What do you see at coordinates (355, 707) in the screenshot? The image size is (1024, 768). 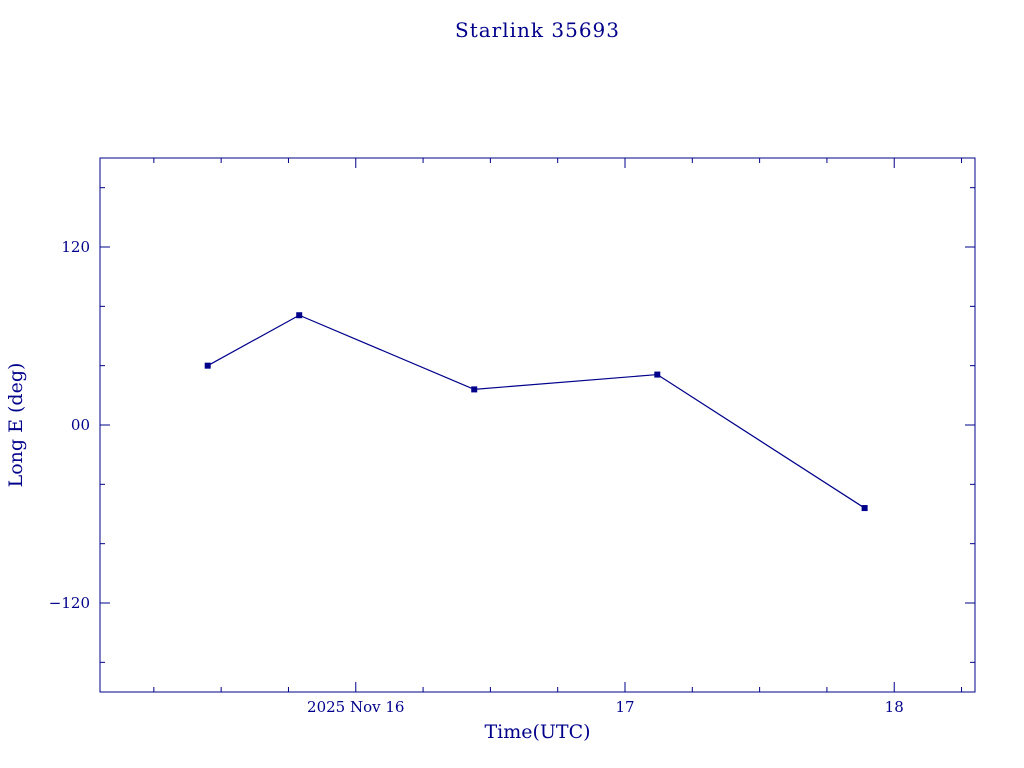 I see `x-tick-label: 2025 Nov 16` at bounding box center [355, 707].